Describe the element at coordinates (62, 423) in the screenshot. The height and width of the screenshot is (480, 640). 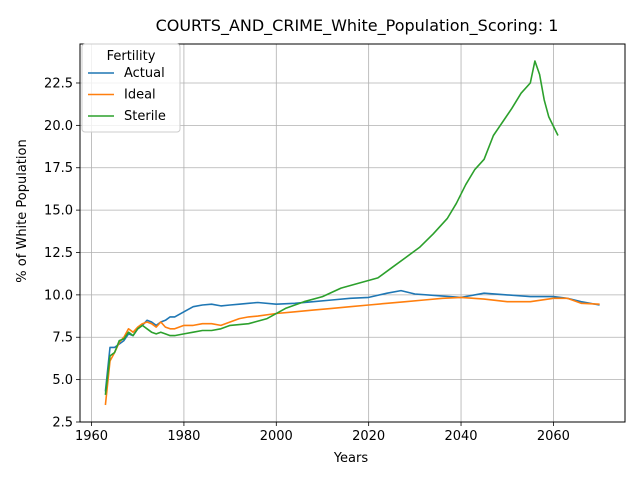
I see `y-tick-label: 2.5` at that location.